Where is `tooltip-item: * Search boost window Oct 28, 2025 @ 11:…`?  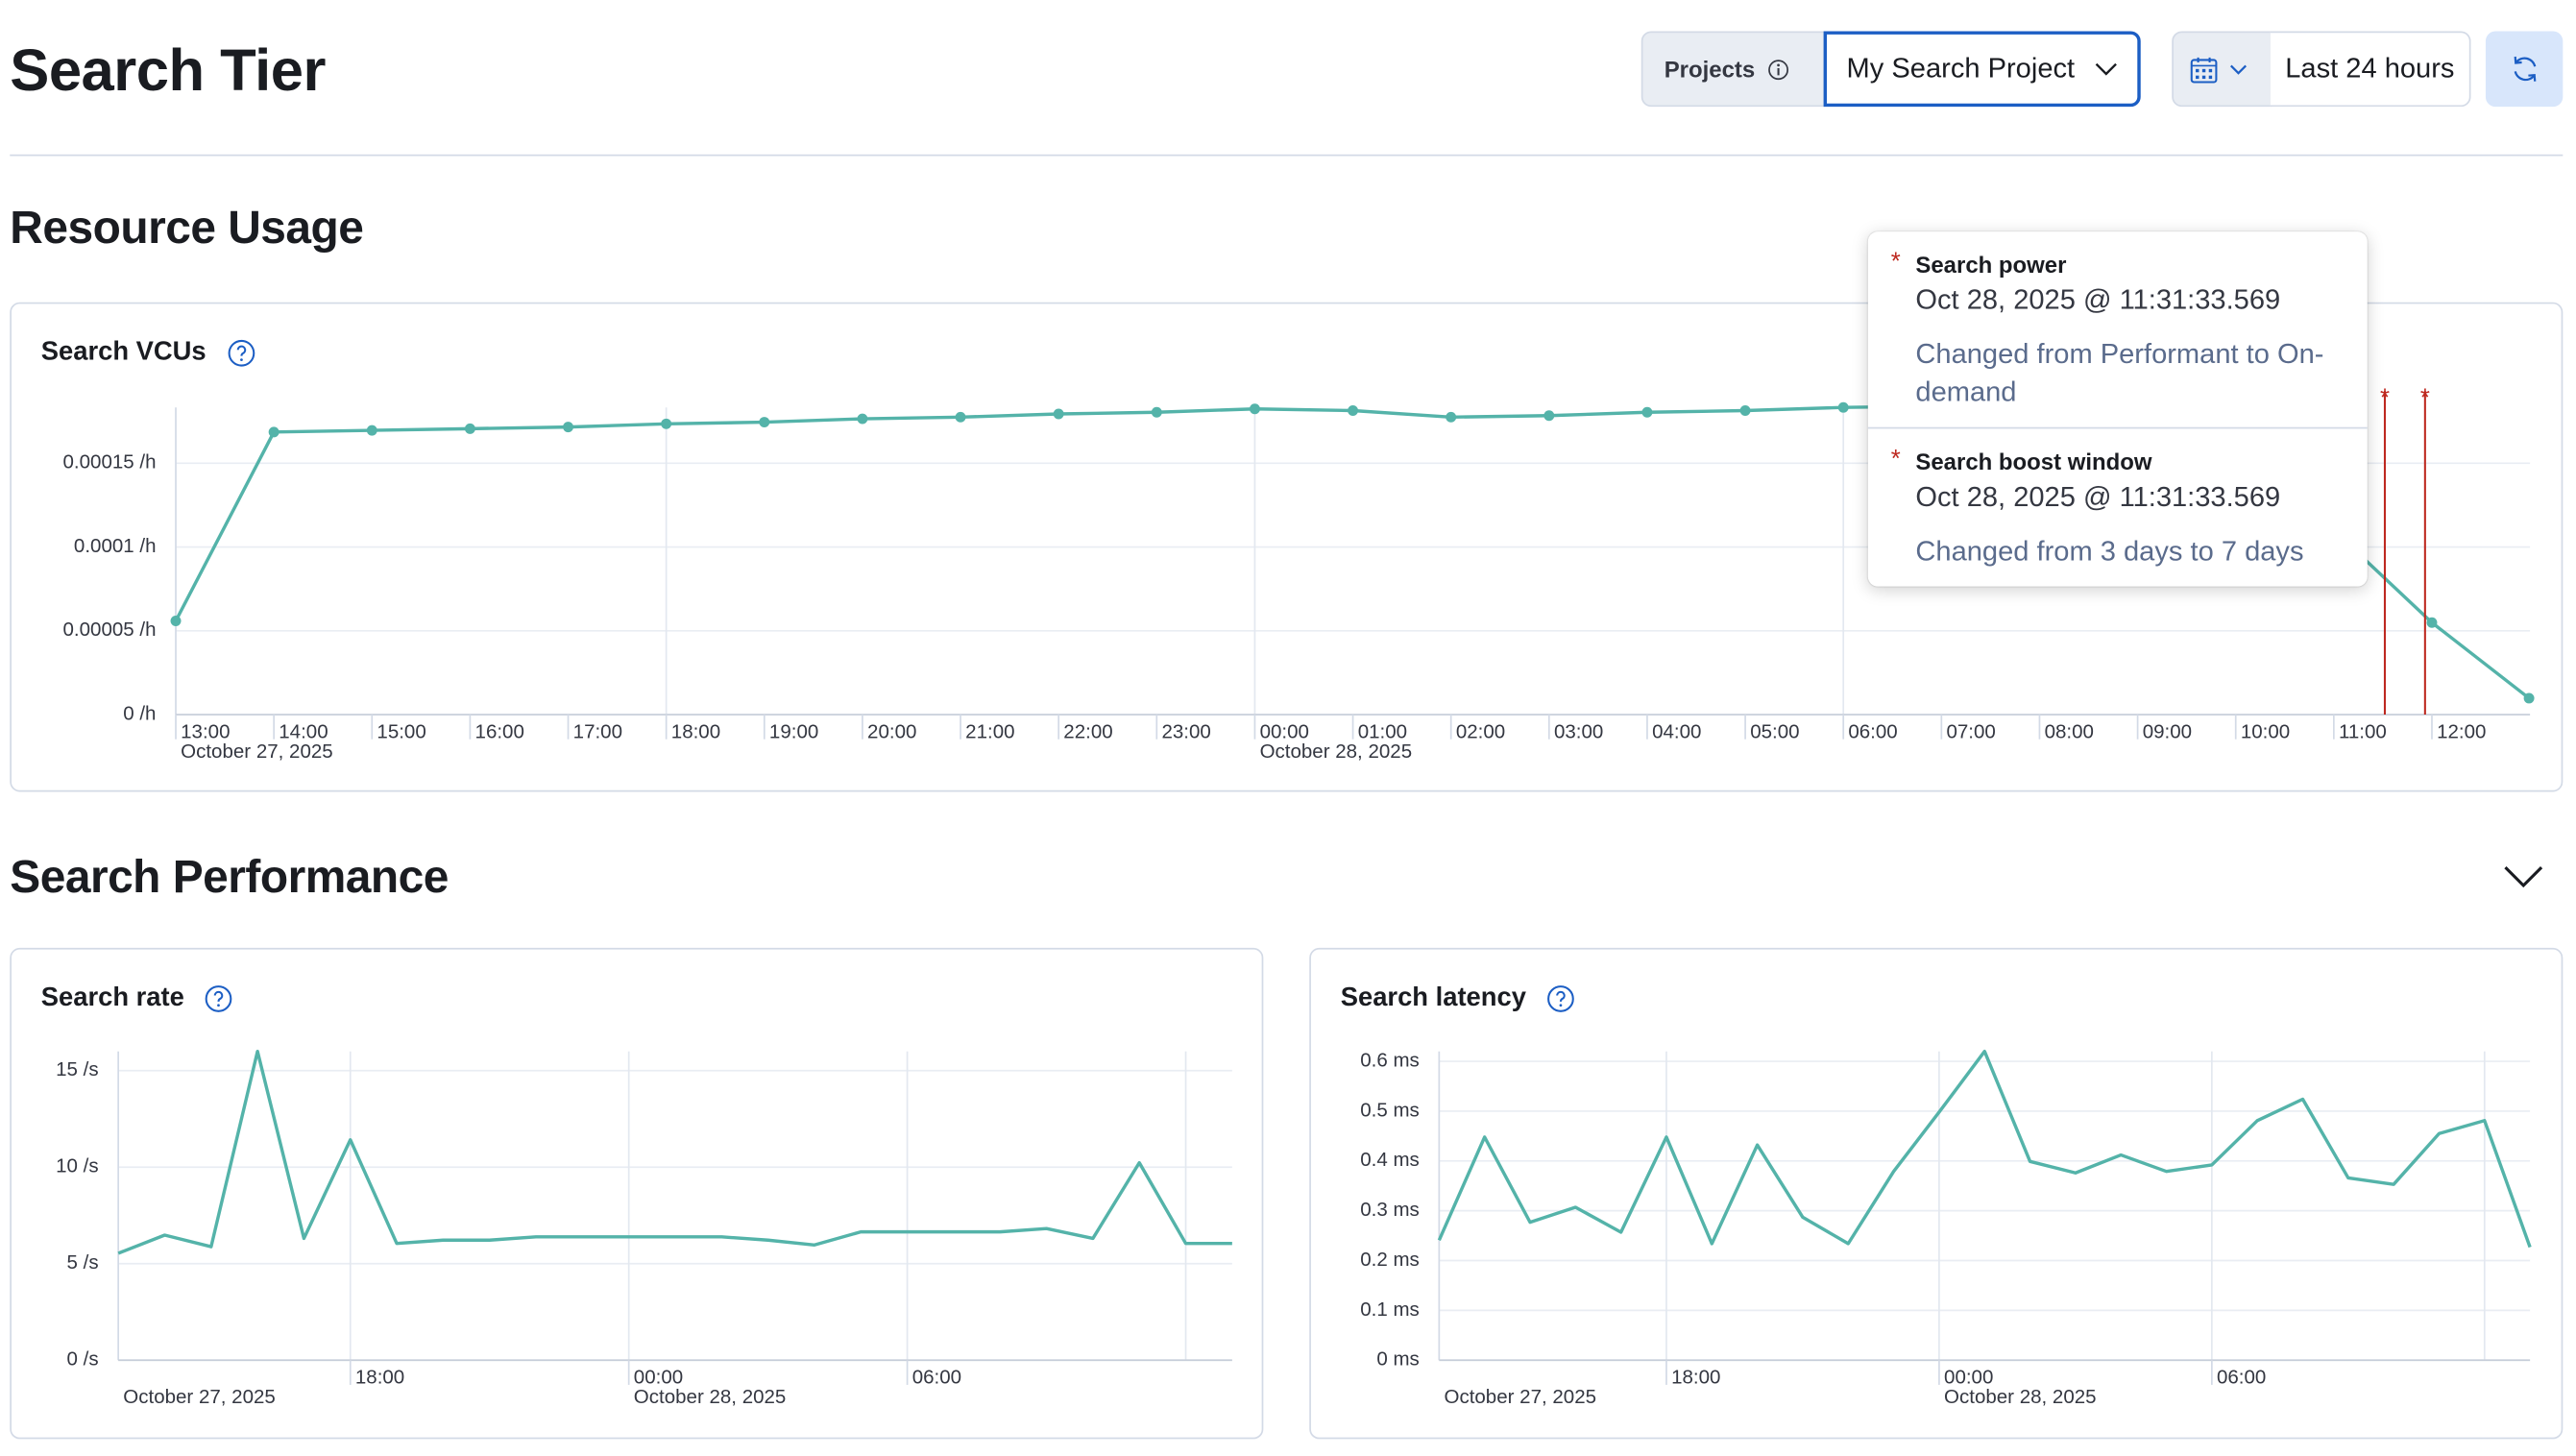
tooltip-item: * Search boost window Oct 28, 2025 @ 11:… is located at coordinates (2117, 507).